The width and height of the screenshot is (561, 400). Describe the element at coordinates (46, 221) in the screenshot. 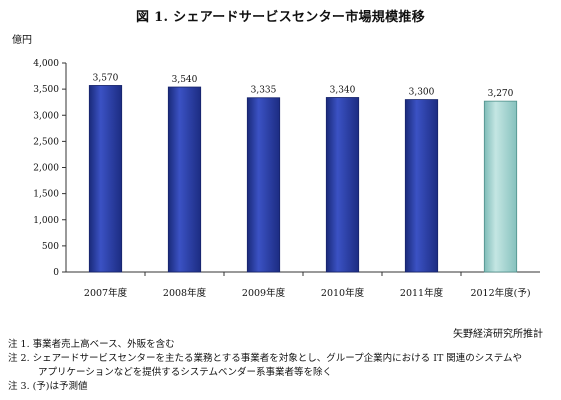

I see `y-tick-label: 1,000` at that location.